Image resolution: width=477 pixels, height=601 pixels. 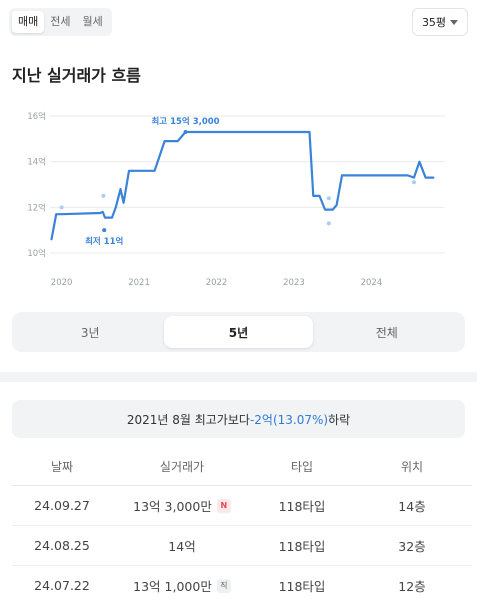 What do you see at coordinates (242, 185) in the screenshot?
I see `series-line` at bounding box center [242, 185].